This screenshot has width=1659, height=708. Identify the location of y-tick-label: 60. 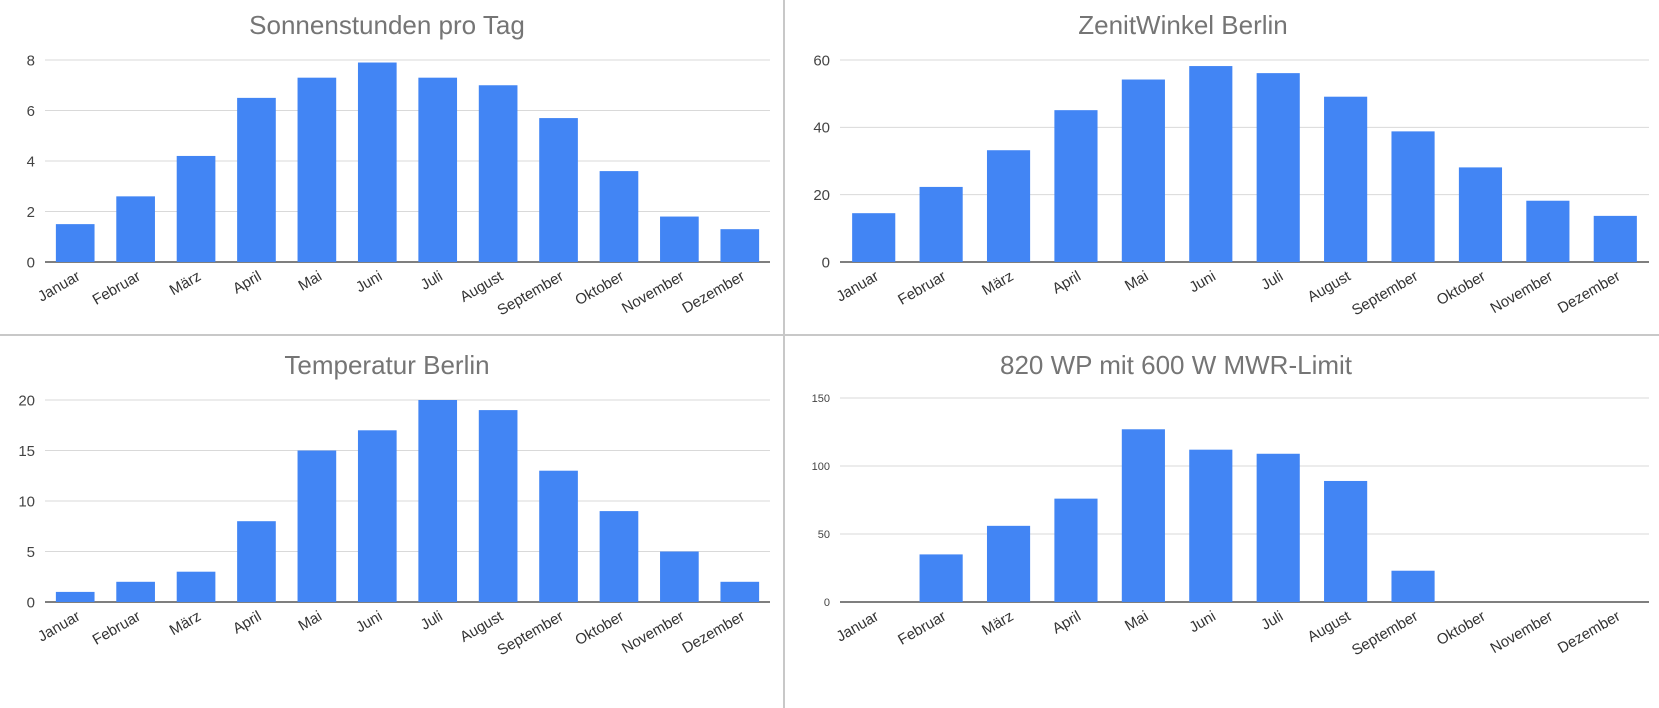
(821, 60).